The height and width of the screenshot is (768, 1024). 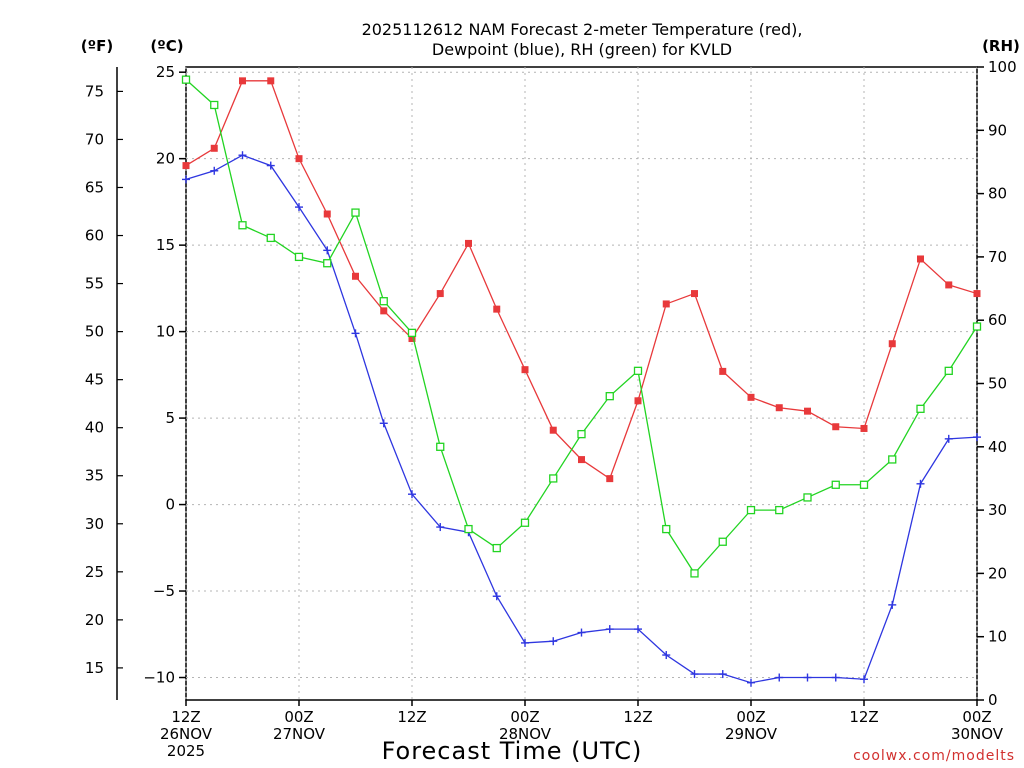 I want to click on rh-tick-label: 70, so click(x=997, y=257).